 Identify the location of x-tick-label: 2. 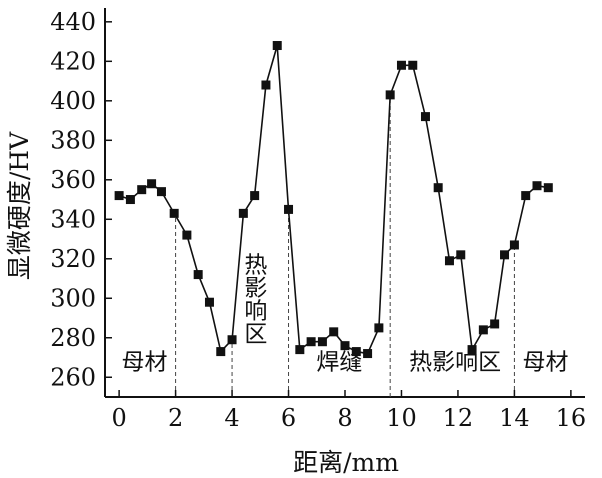
(175, 418).